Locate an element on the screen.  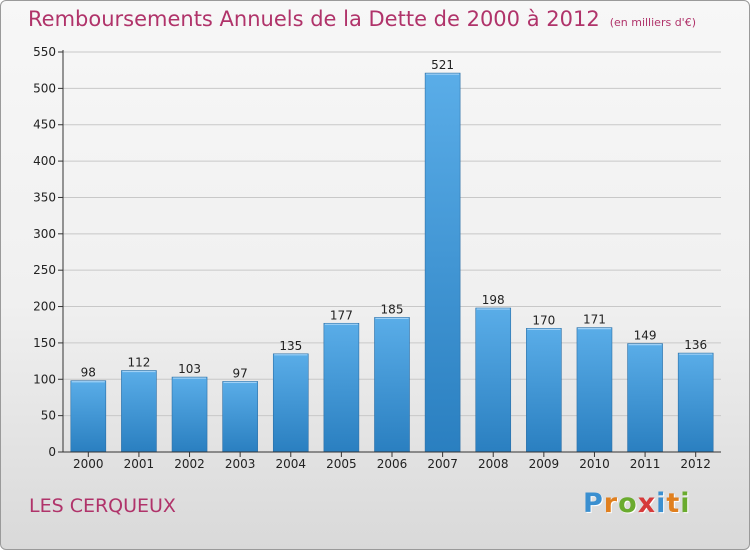
data-label: 136 is located at coordinates (695, 345).